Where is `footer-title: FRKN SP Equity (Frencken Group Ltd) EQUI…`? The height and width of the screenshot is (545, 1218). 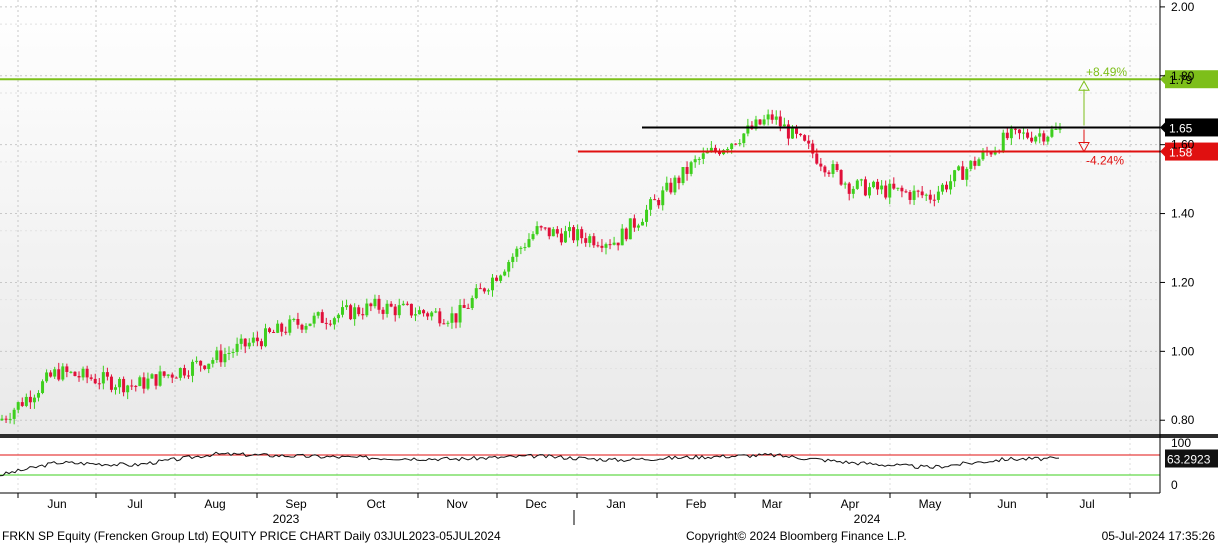
footer-title: FRKN SP Equity (Frencken Group Ltd) EQUI… is located at coordinates (251, 536).